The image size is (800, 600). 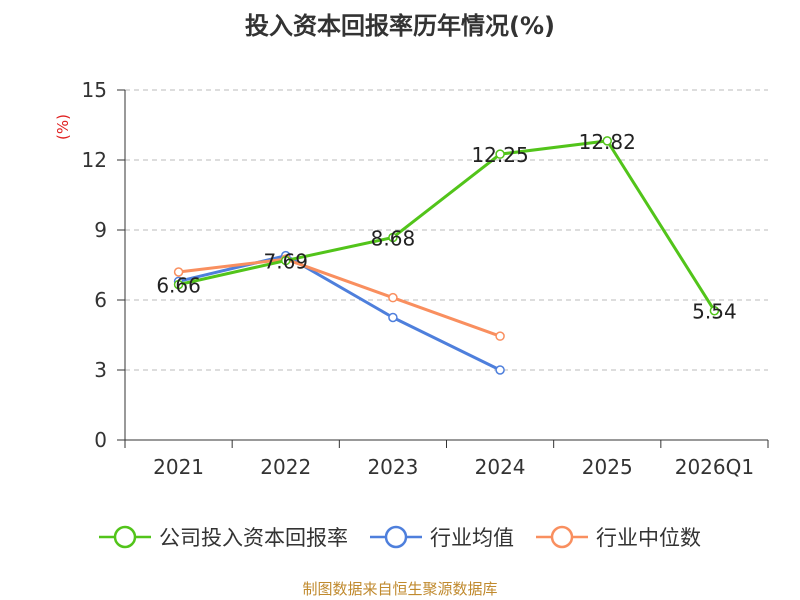 What do you see at coordinates (94, 90) in the screenshot?
I see `y-tick-label: 15` at bounding box center [94, 90].